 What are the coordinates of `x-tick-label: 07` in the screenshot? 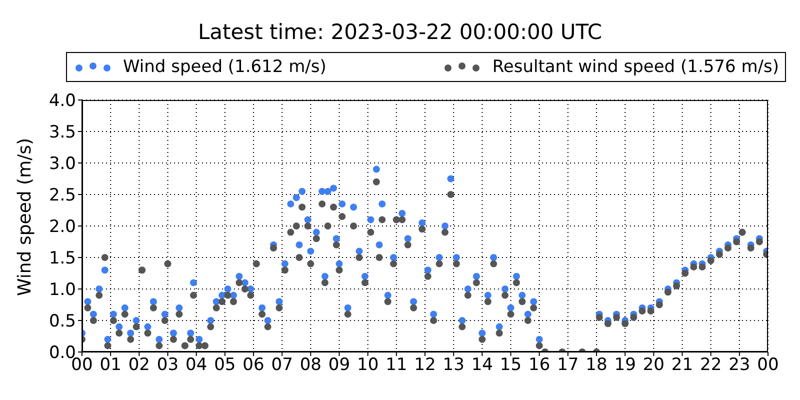 It's located at (282, 365).